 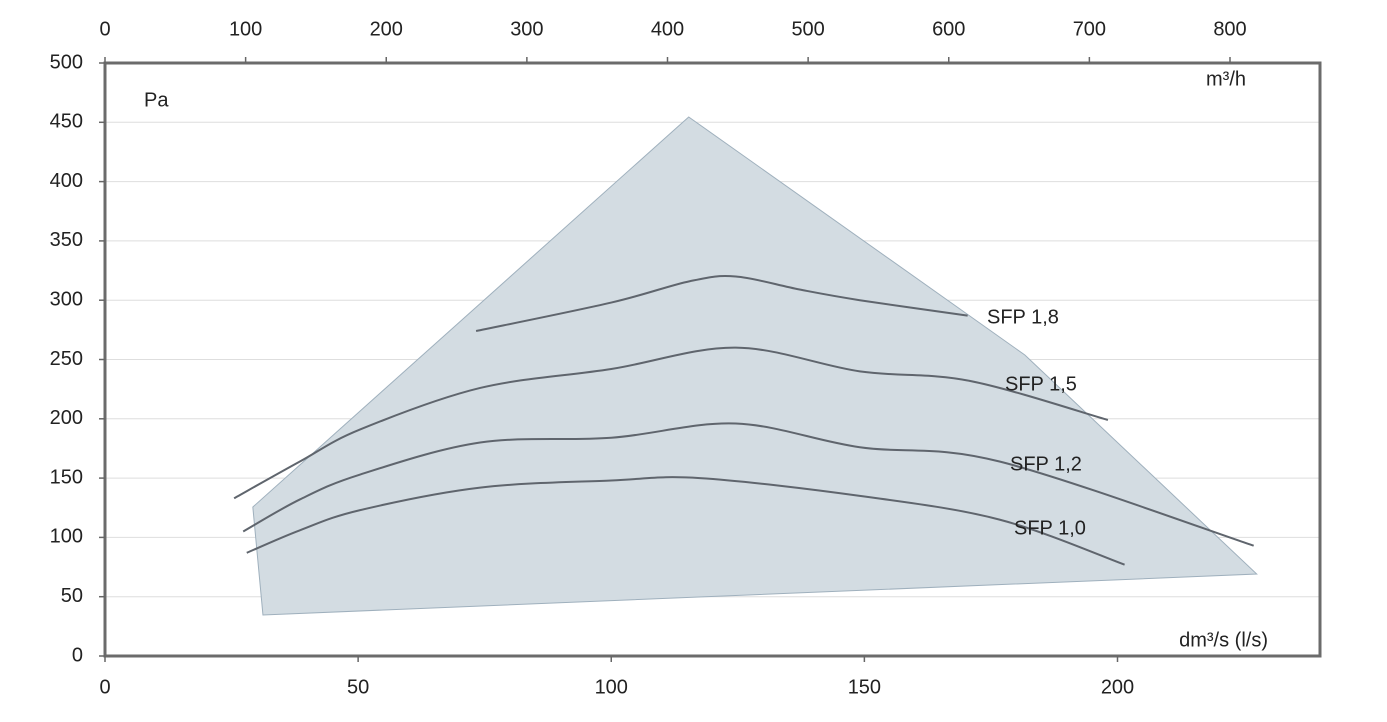 I want to click on x2-tick-label: 600, so click(x=948, y=29).